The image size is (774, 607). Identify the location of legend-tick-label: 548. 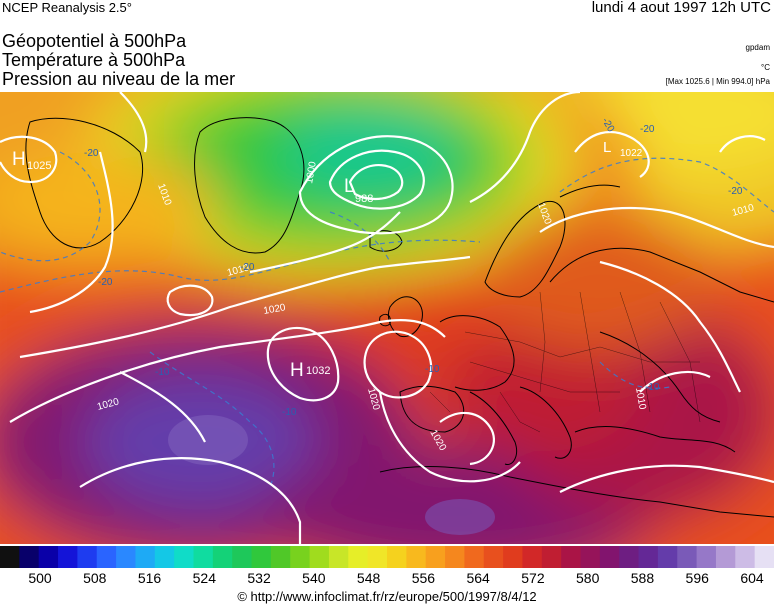
(368, 578).